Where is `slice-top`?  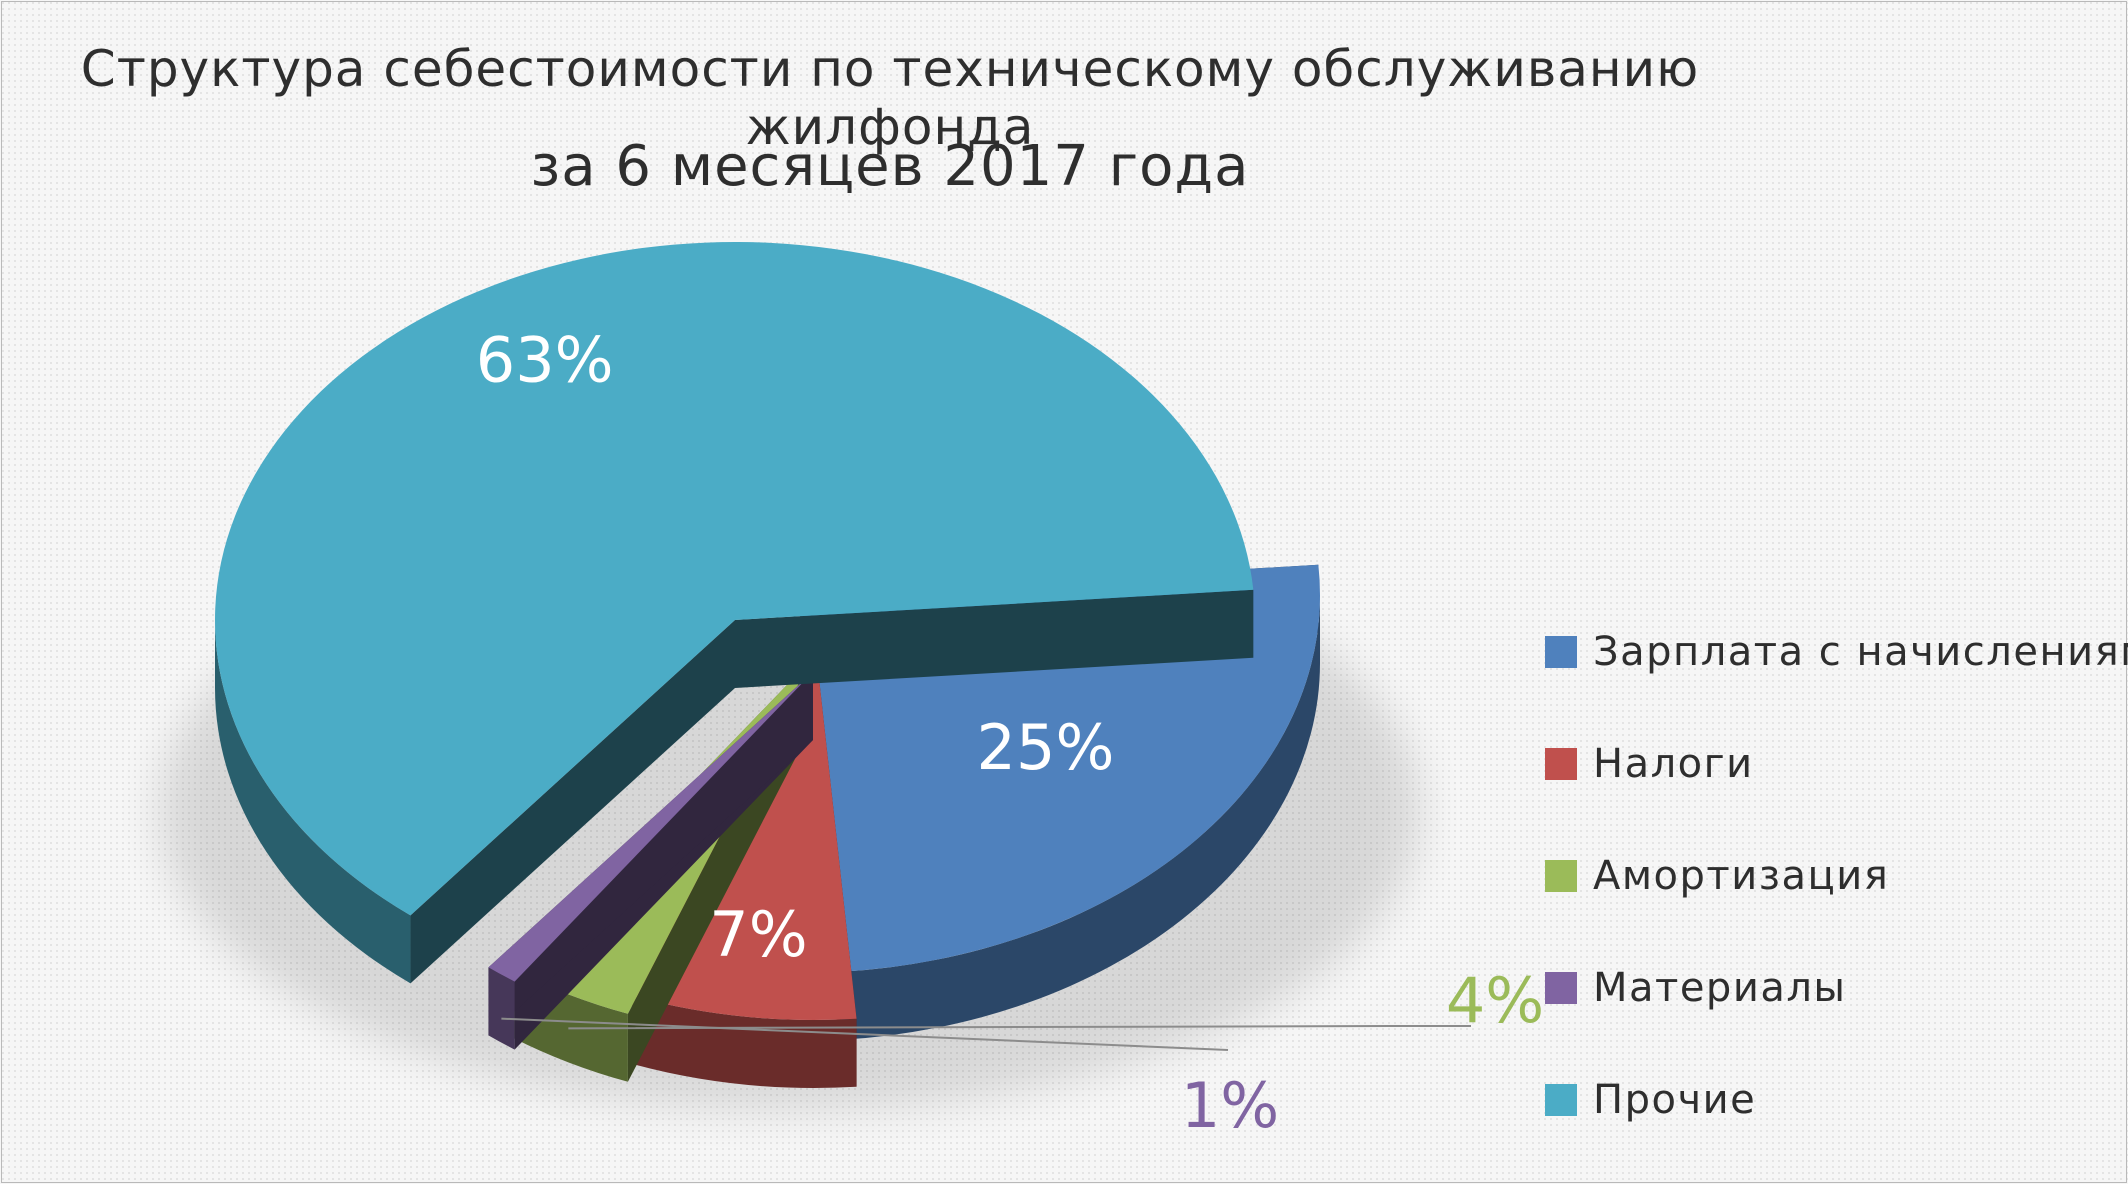
slice-top is located at coordinates (650, 827).